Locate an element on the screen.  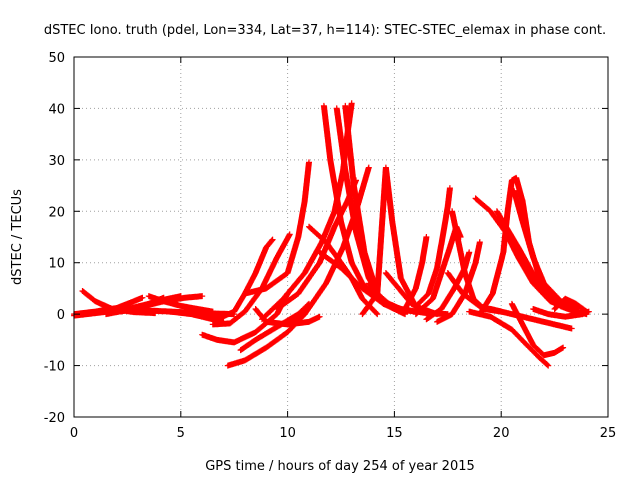
y-tick-label: 20 is located at coordinates (56, 212).